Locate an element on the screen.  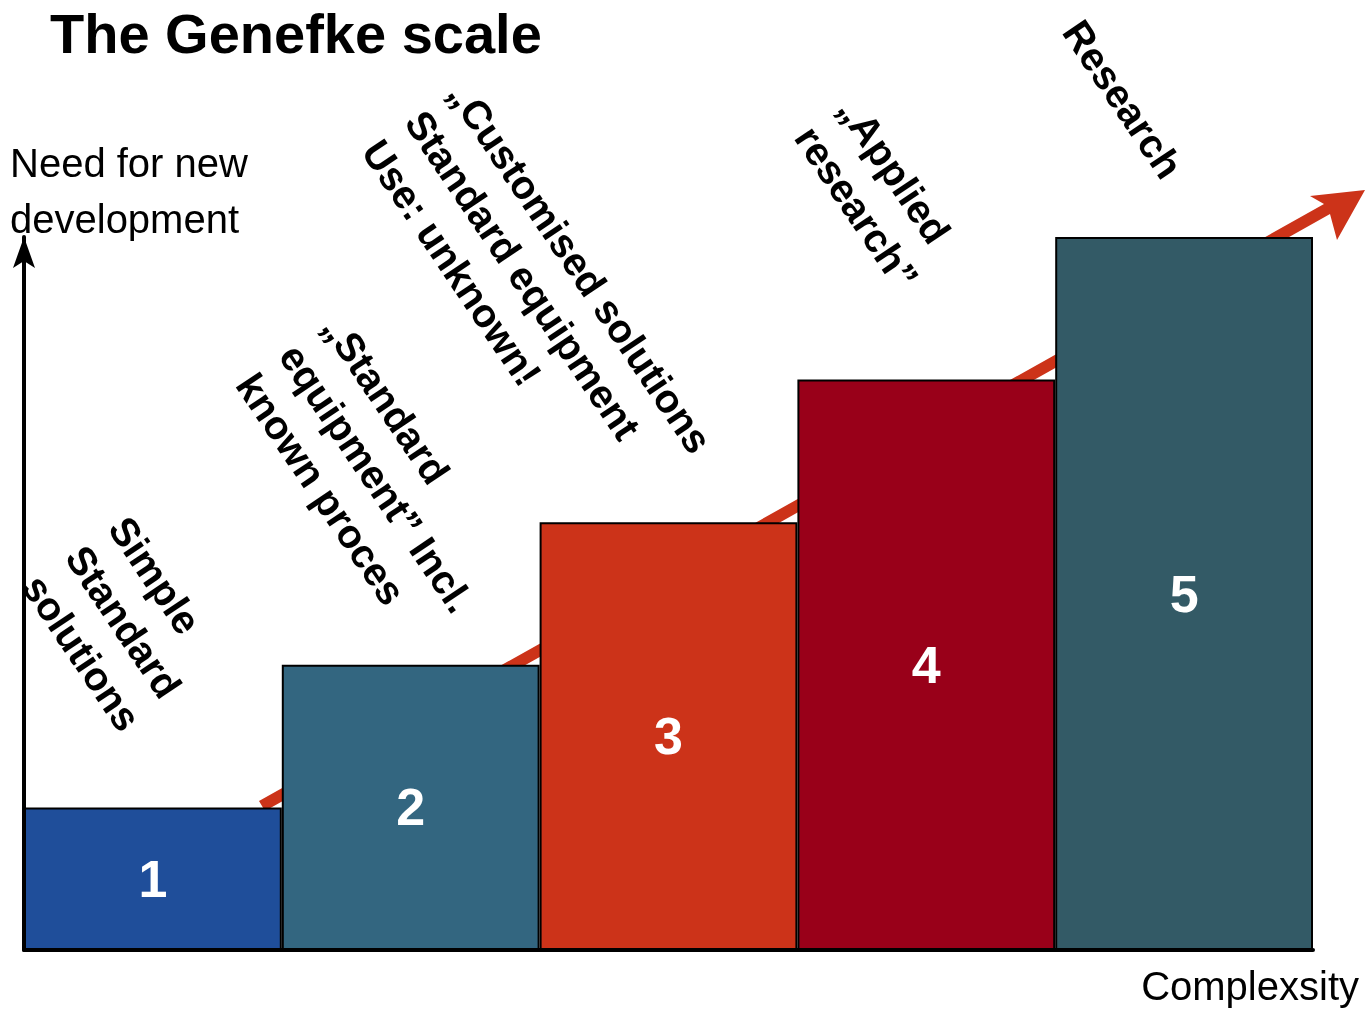
chart-title: The Genefke scale is located at coordinates (296, 33).